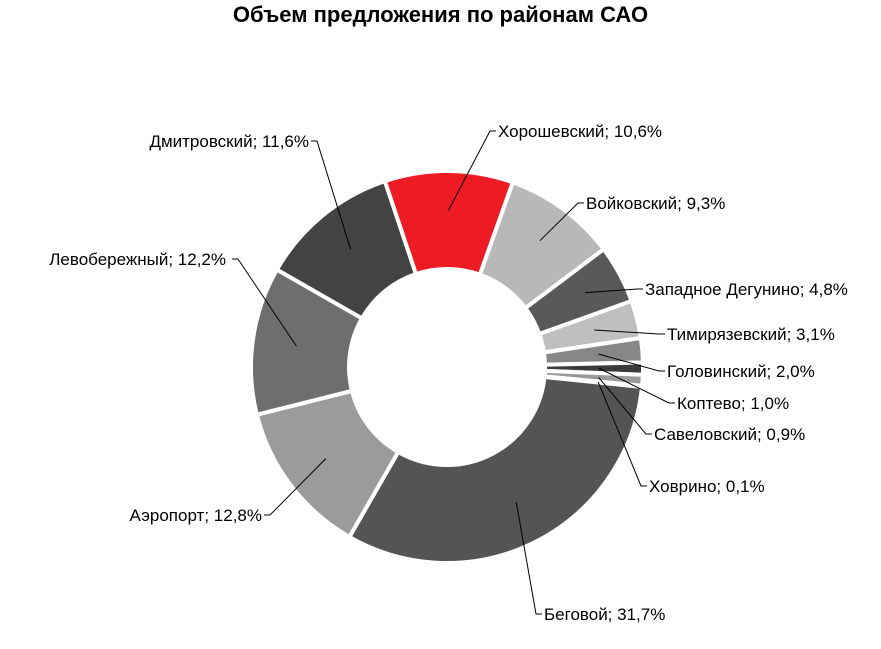 The width and height of the screenshot is (881, 649). Describe the element at coordinates (655, 203) in the screenshot. I see `data-label-2: Войковский; 9,3%` at that location.